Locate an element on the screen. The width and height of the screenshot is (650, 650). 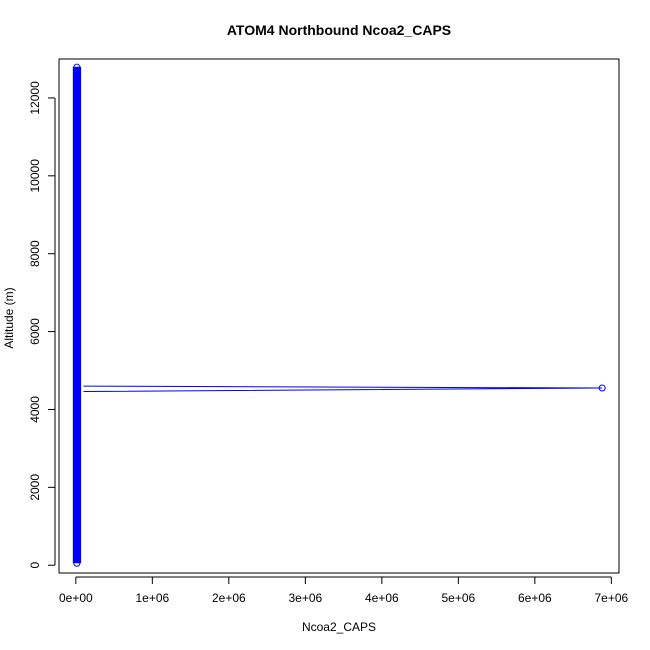
x-tick-label: 7e+06 is located at coordinates (611, 598).